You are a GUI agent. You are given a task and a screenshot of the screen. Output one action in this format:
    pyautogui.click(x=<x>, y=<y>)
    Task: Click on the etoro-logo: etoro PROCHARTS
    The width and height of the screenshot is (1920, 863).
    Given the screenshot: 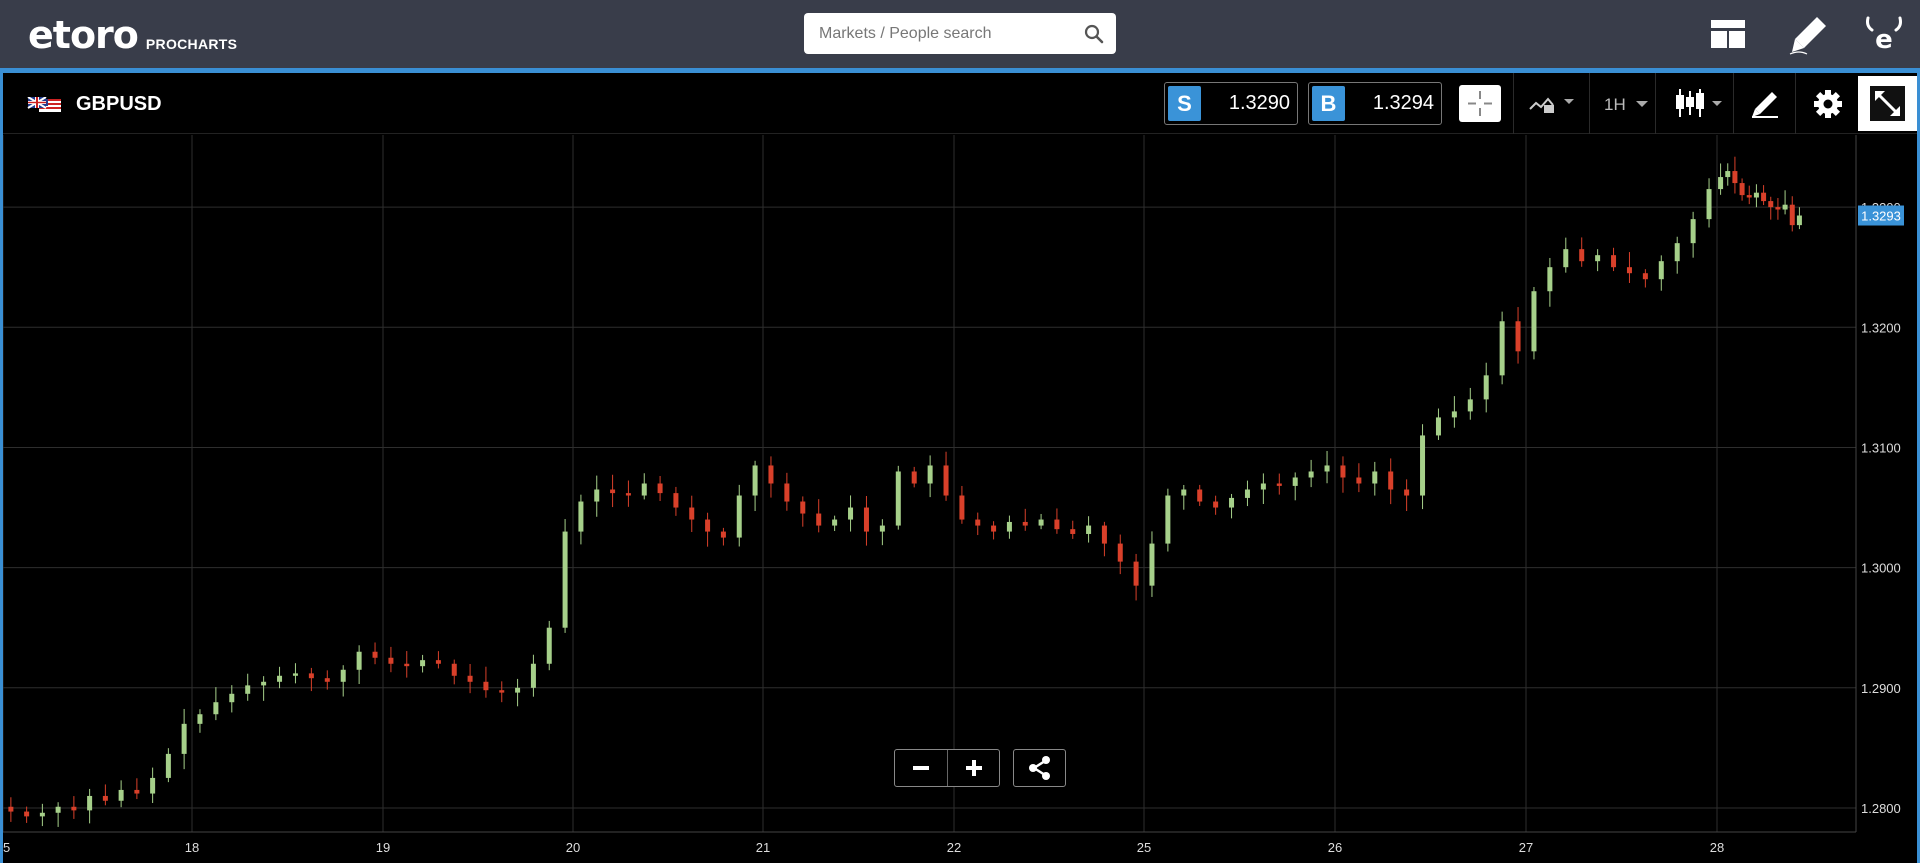 What is the action you would take?
    pyautogui.click(x=132, y=33)
    